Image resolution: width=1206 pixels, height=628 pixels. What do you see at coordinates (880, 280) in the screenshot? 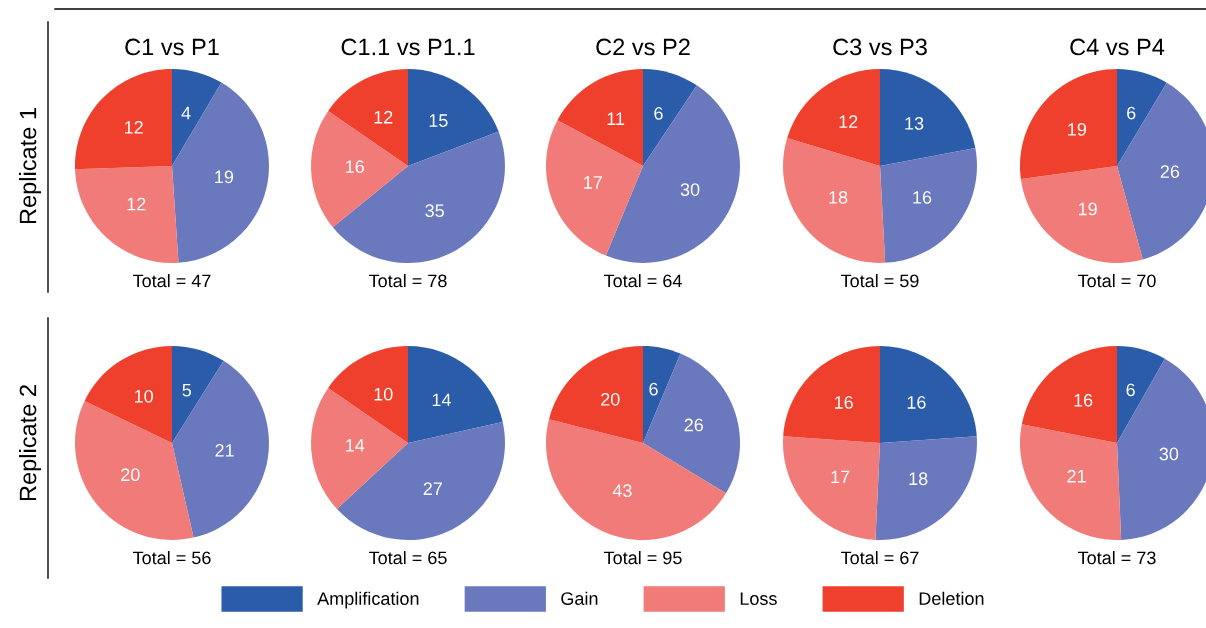
I see `text: Total = 59` at bounding box center [880, 280].